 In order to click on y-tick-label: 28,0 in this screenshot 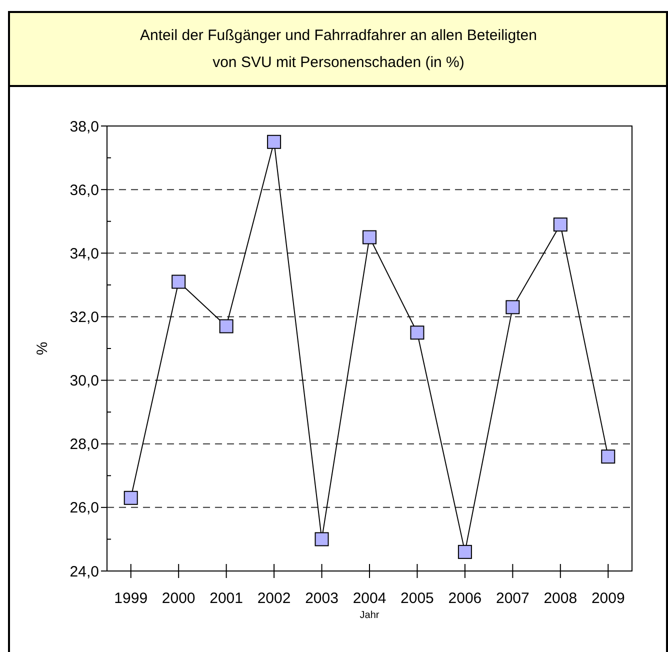, I will do `click(84, 445)`.